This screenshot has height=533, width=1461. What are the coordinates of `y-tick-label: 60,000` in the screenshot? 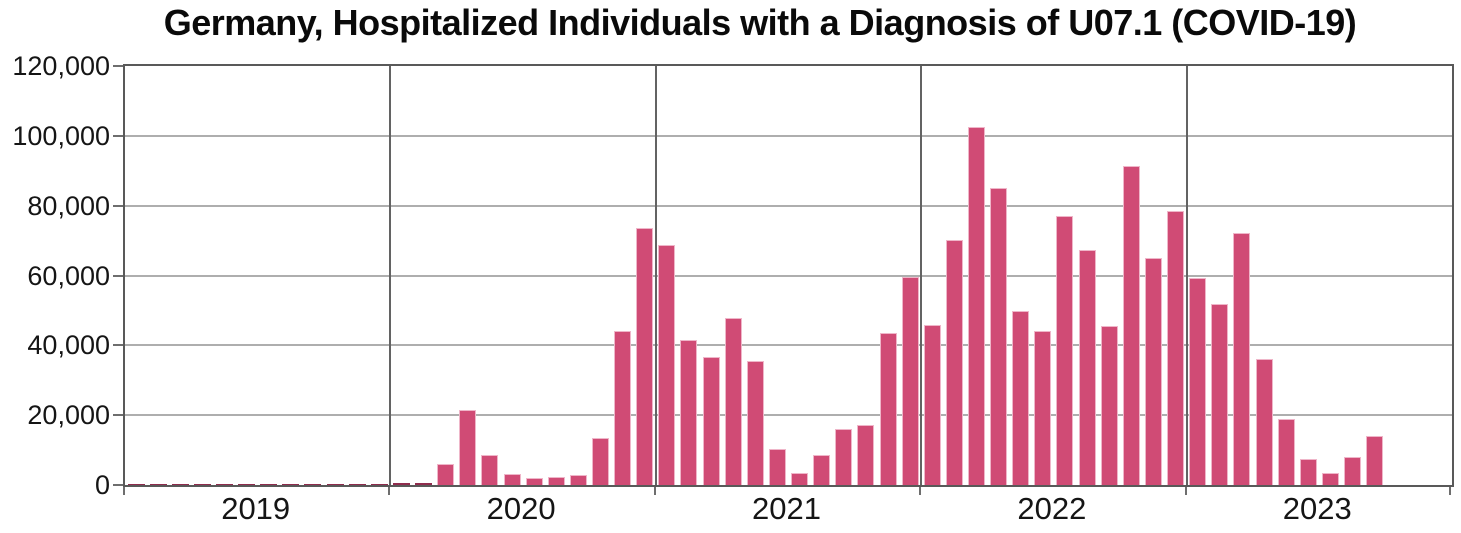 It's located at (68, 275).